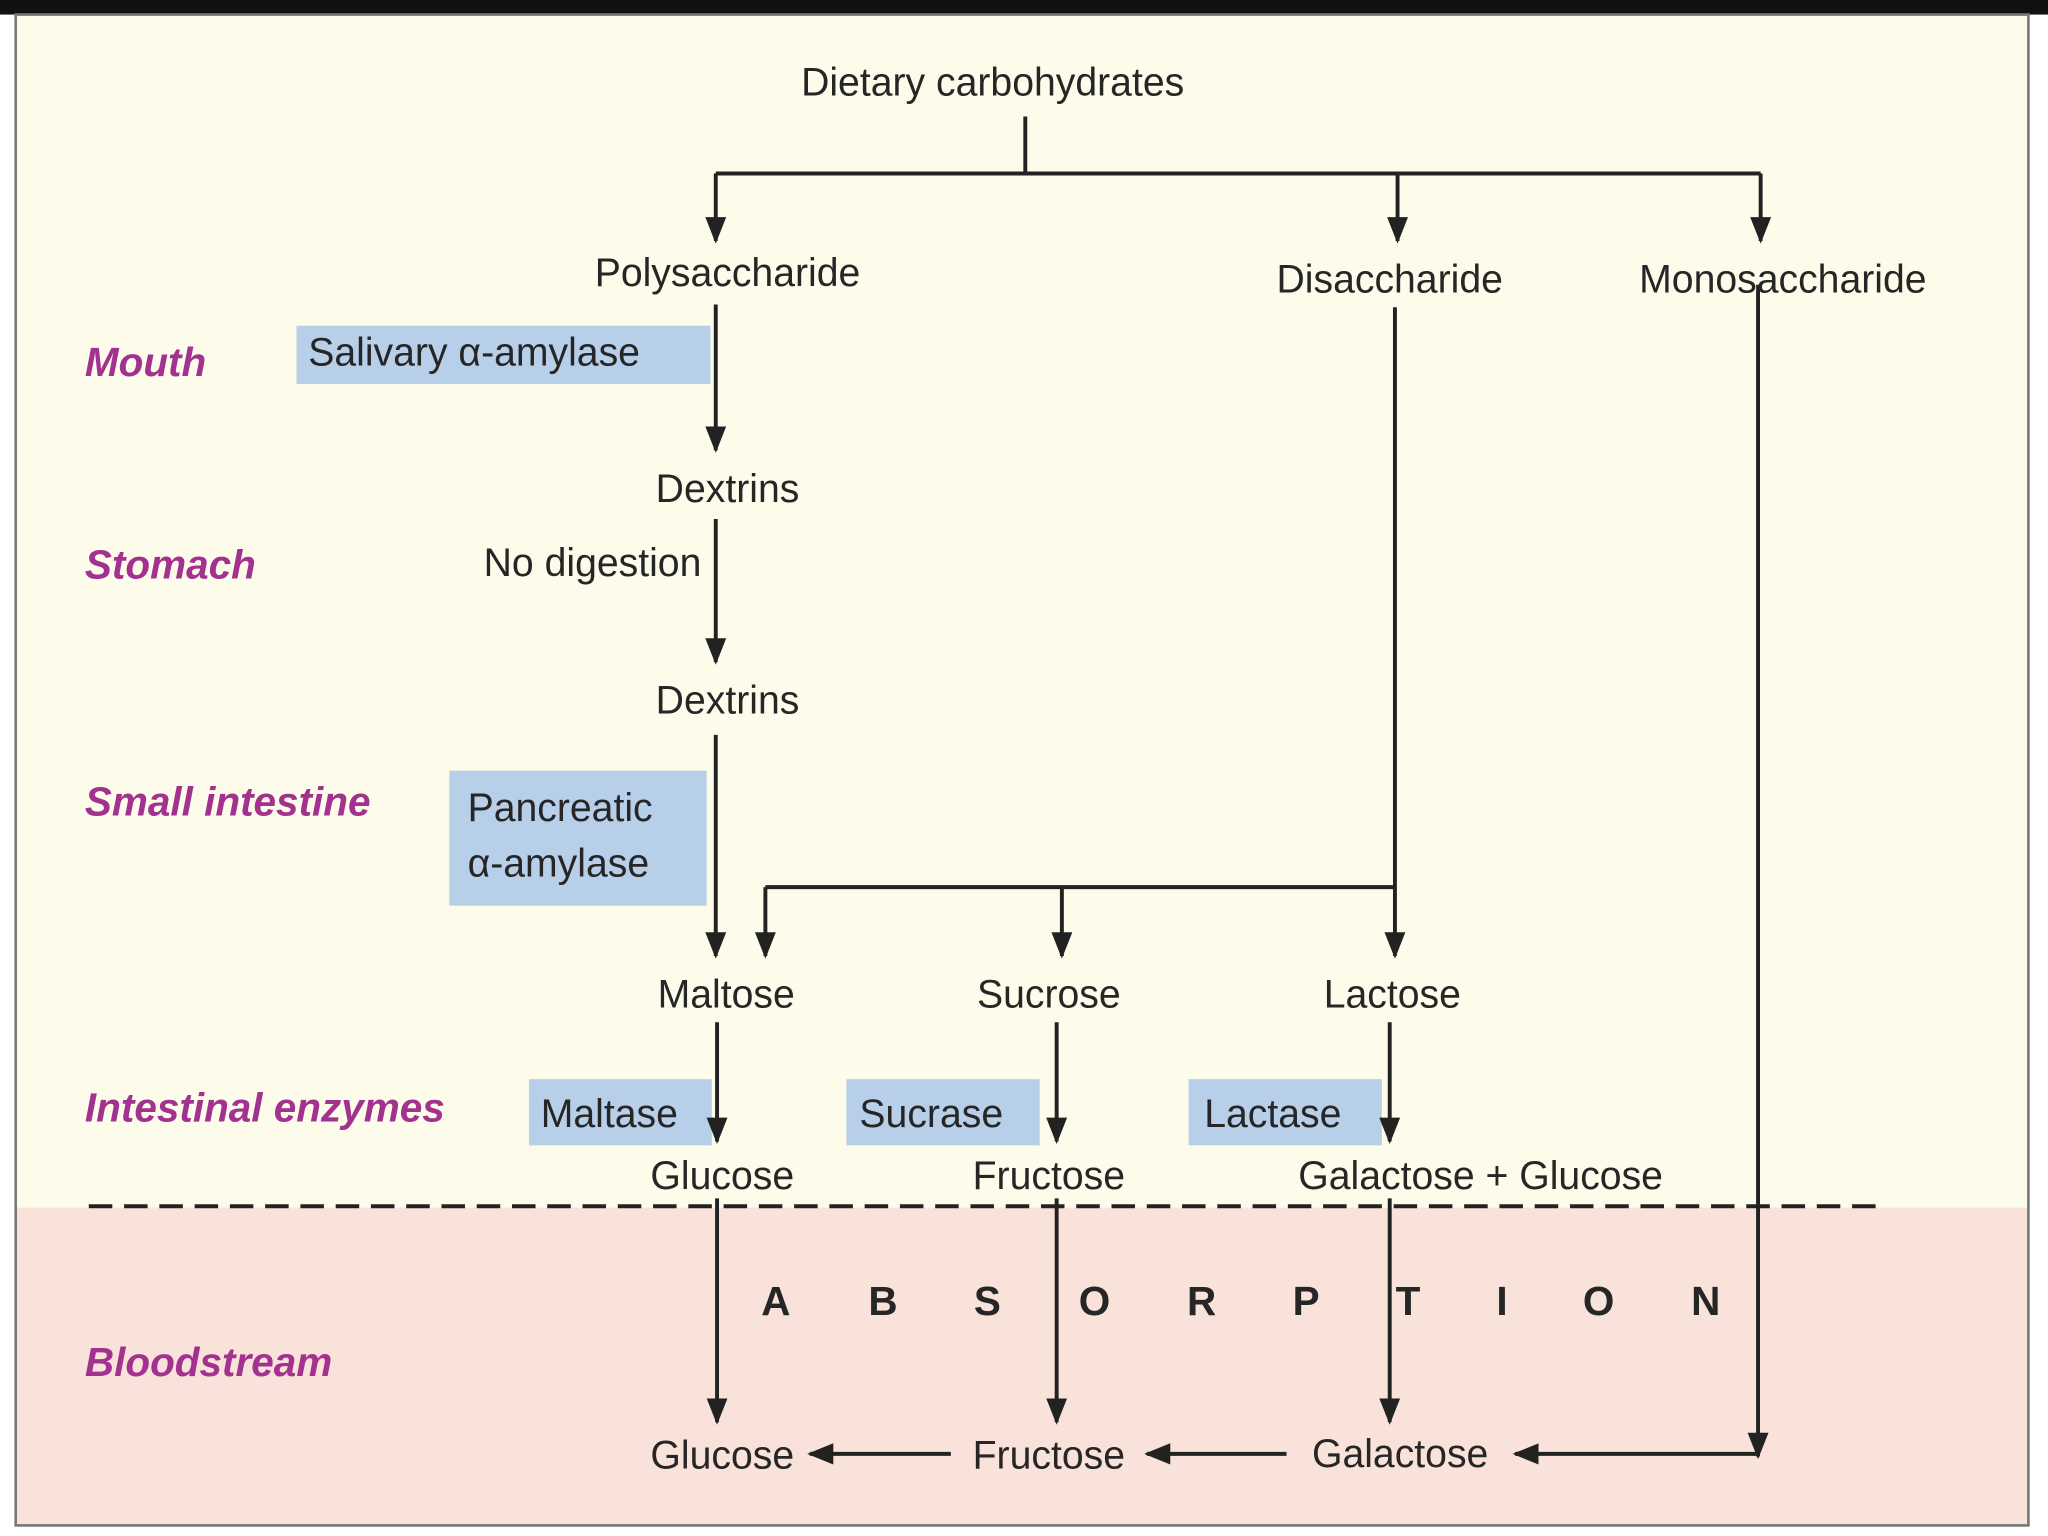  Describe the element at coordinates (145, 362) in the screenshot. I see `site-mouth: Mouth` at that location.